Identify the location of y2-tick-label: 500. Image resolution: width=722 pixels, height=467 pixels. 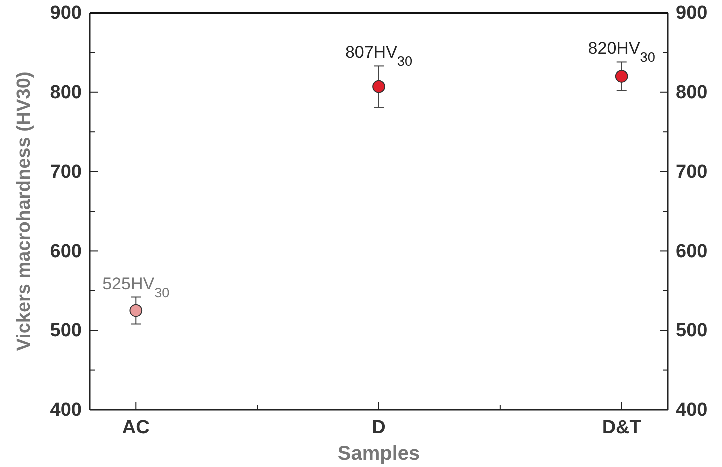
(692, 331).